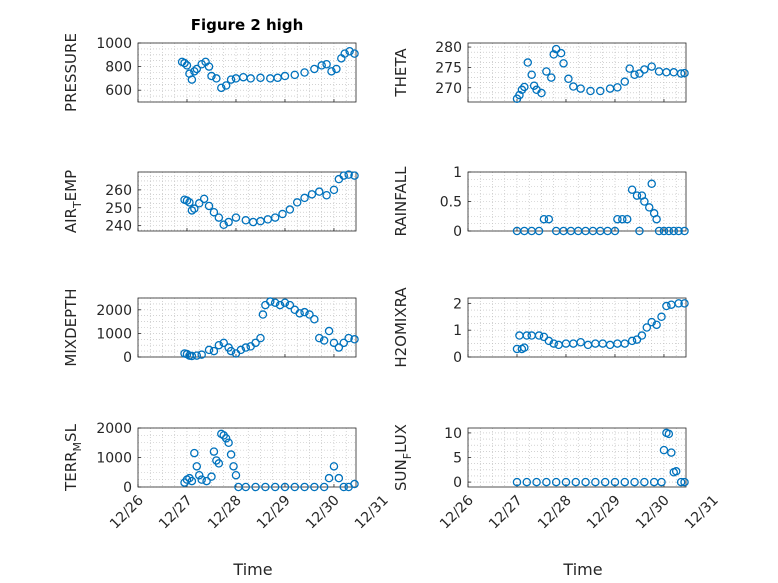 This screenshot has height=583, width=778. I want to click on y-tick-label: 800, so click(118, 68).